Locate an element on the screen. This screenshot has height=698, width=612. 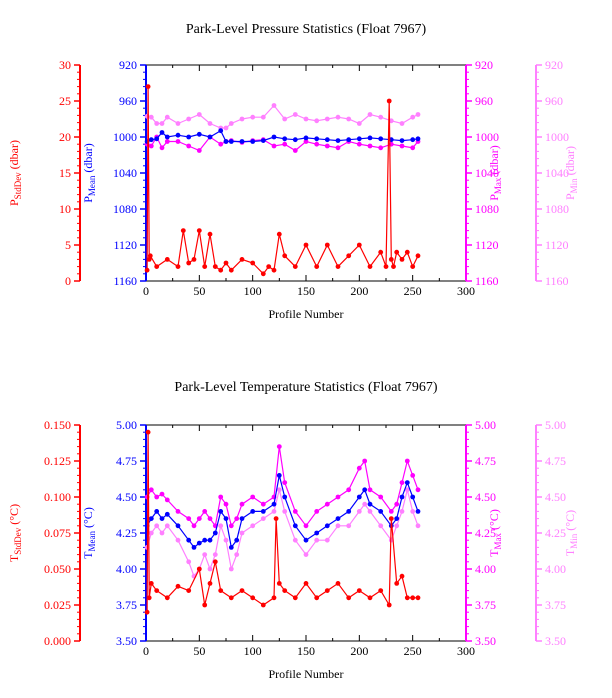
y-tick-label: 1000 is located at coordinates (557, 137).